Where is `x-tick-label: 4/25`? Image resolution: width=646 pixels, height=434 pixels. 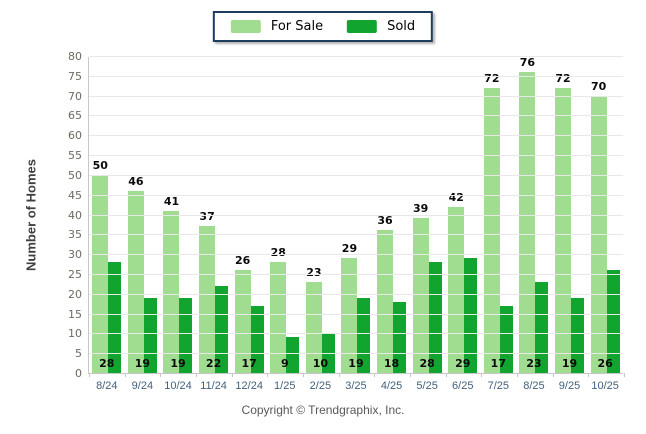
x-tick-label: 4/25 is located at coordinates (391, 386).